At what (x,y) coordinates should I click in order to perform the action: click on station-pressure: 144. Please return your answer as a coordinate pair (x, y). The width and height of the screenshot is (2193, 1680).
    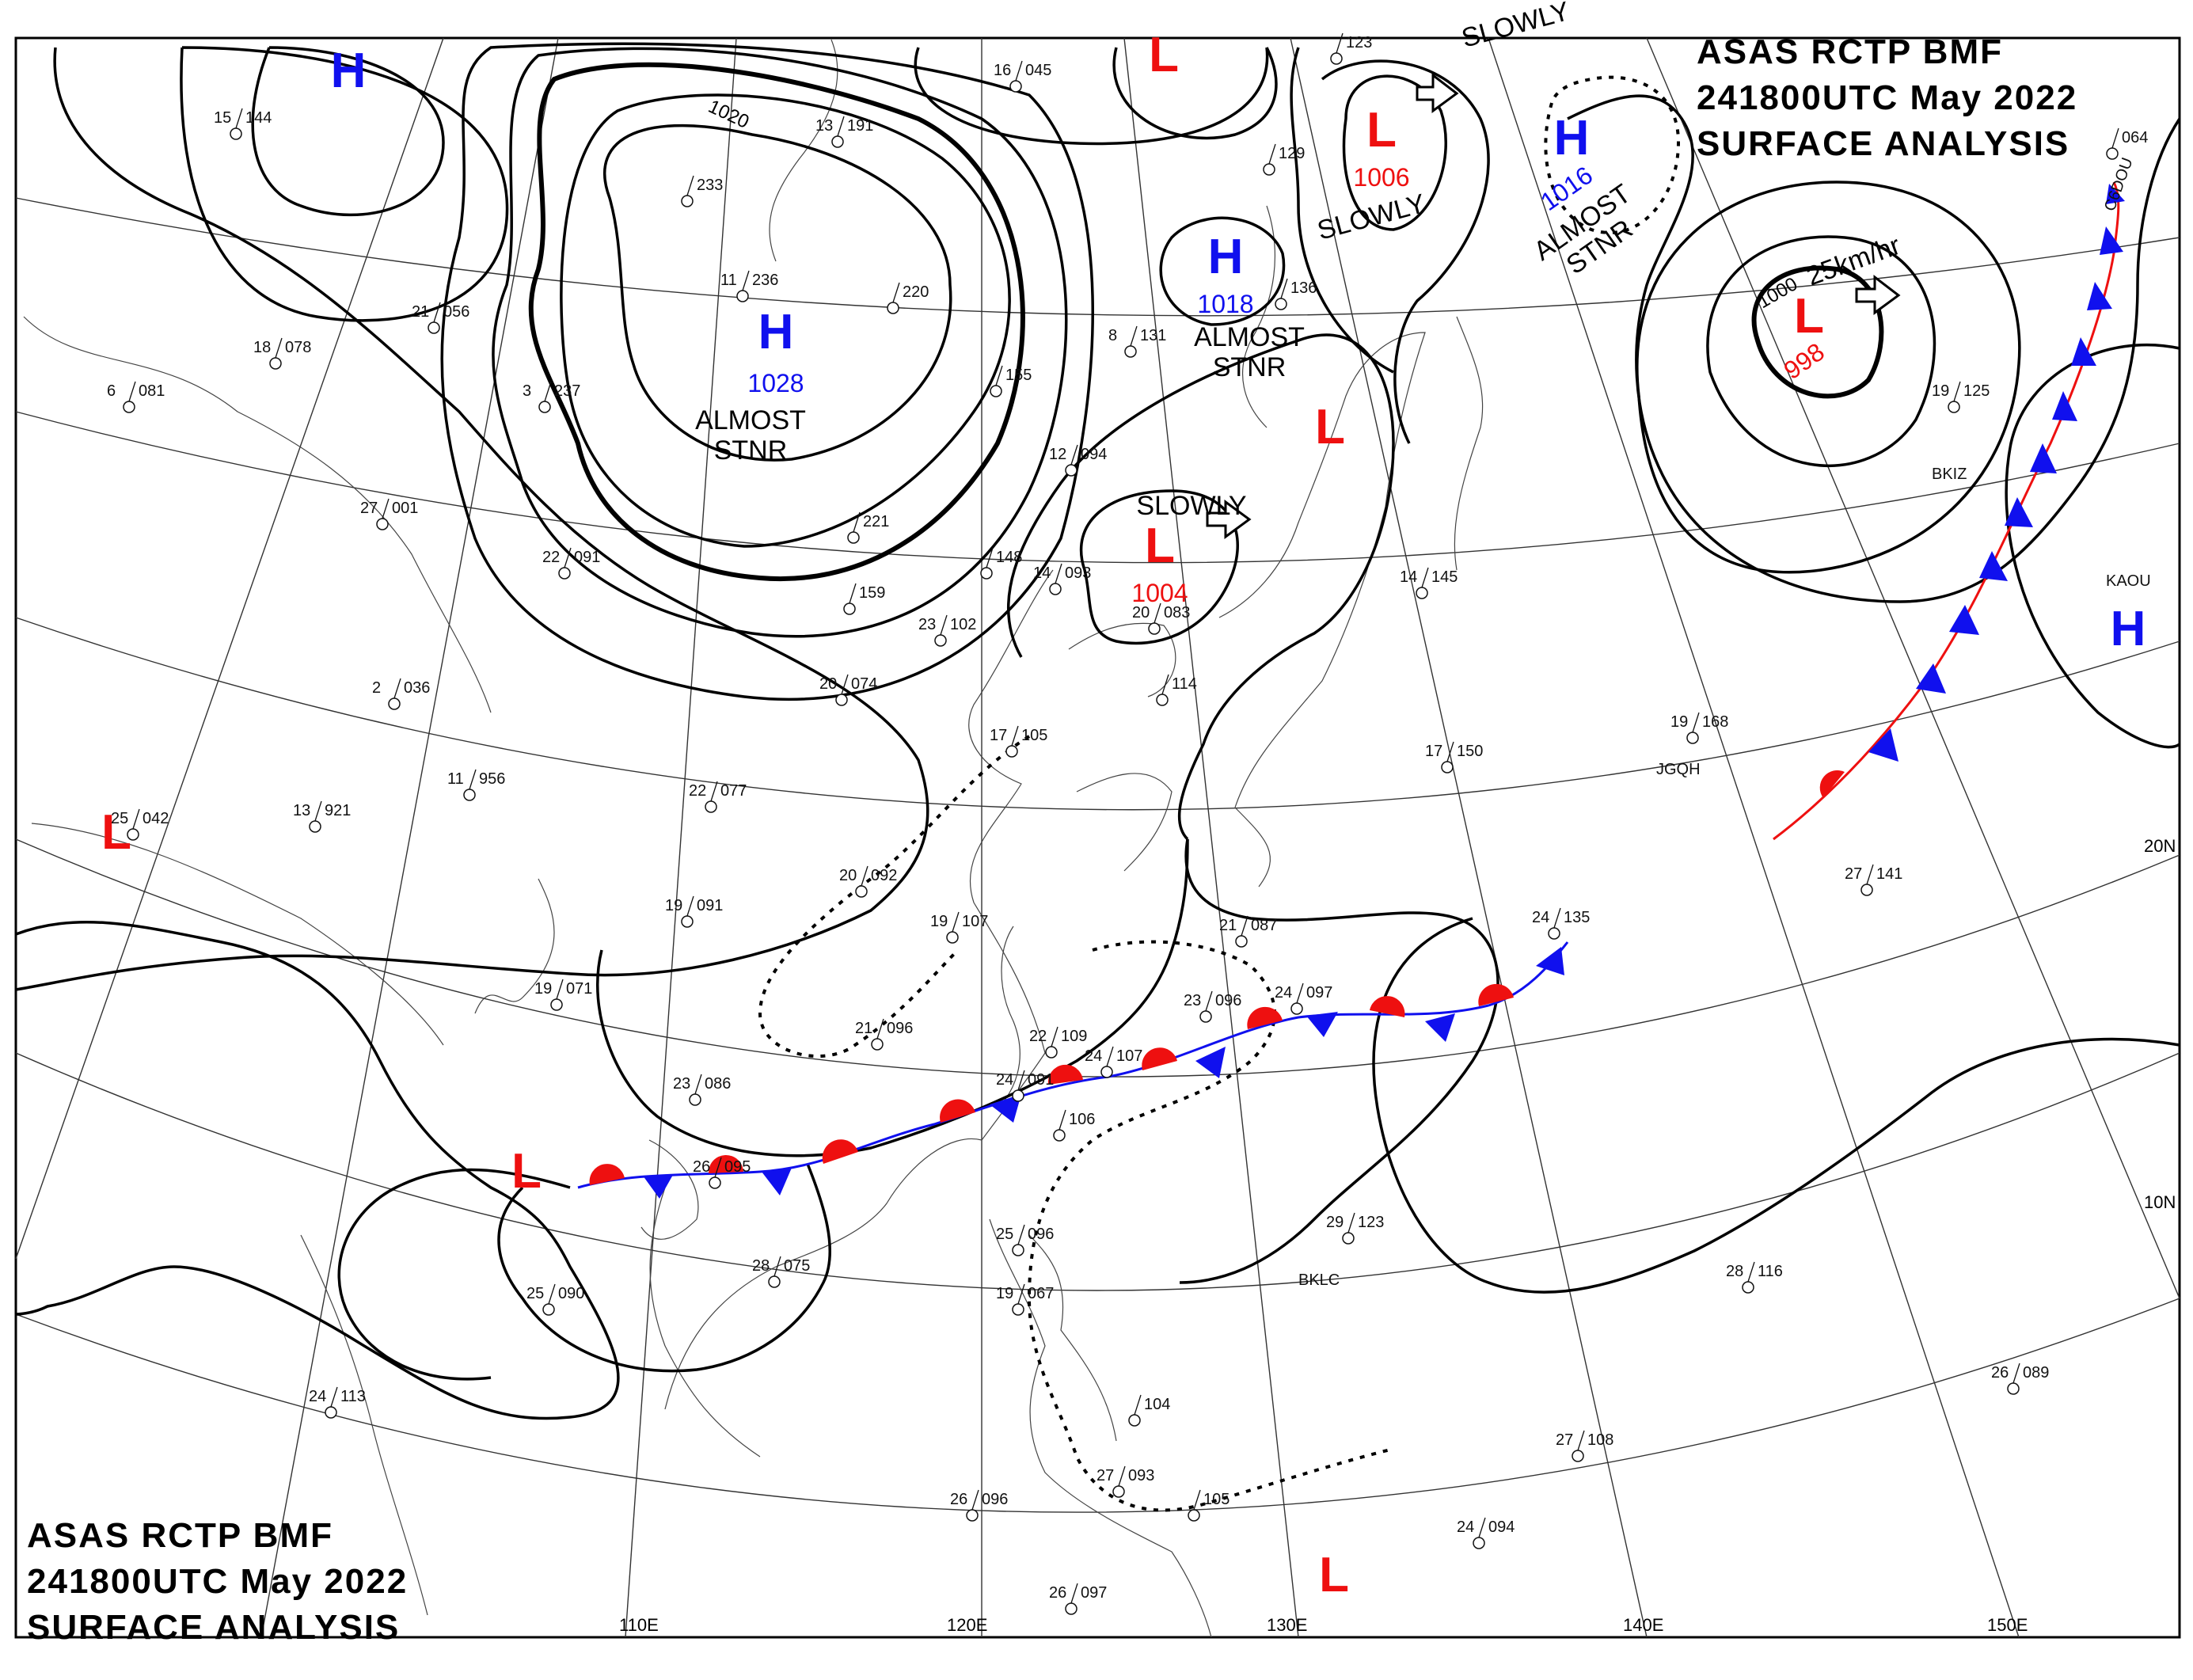
    Looking at the image, I should click on (258, 118).